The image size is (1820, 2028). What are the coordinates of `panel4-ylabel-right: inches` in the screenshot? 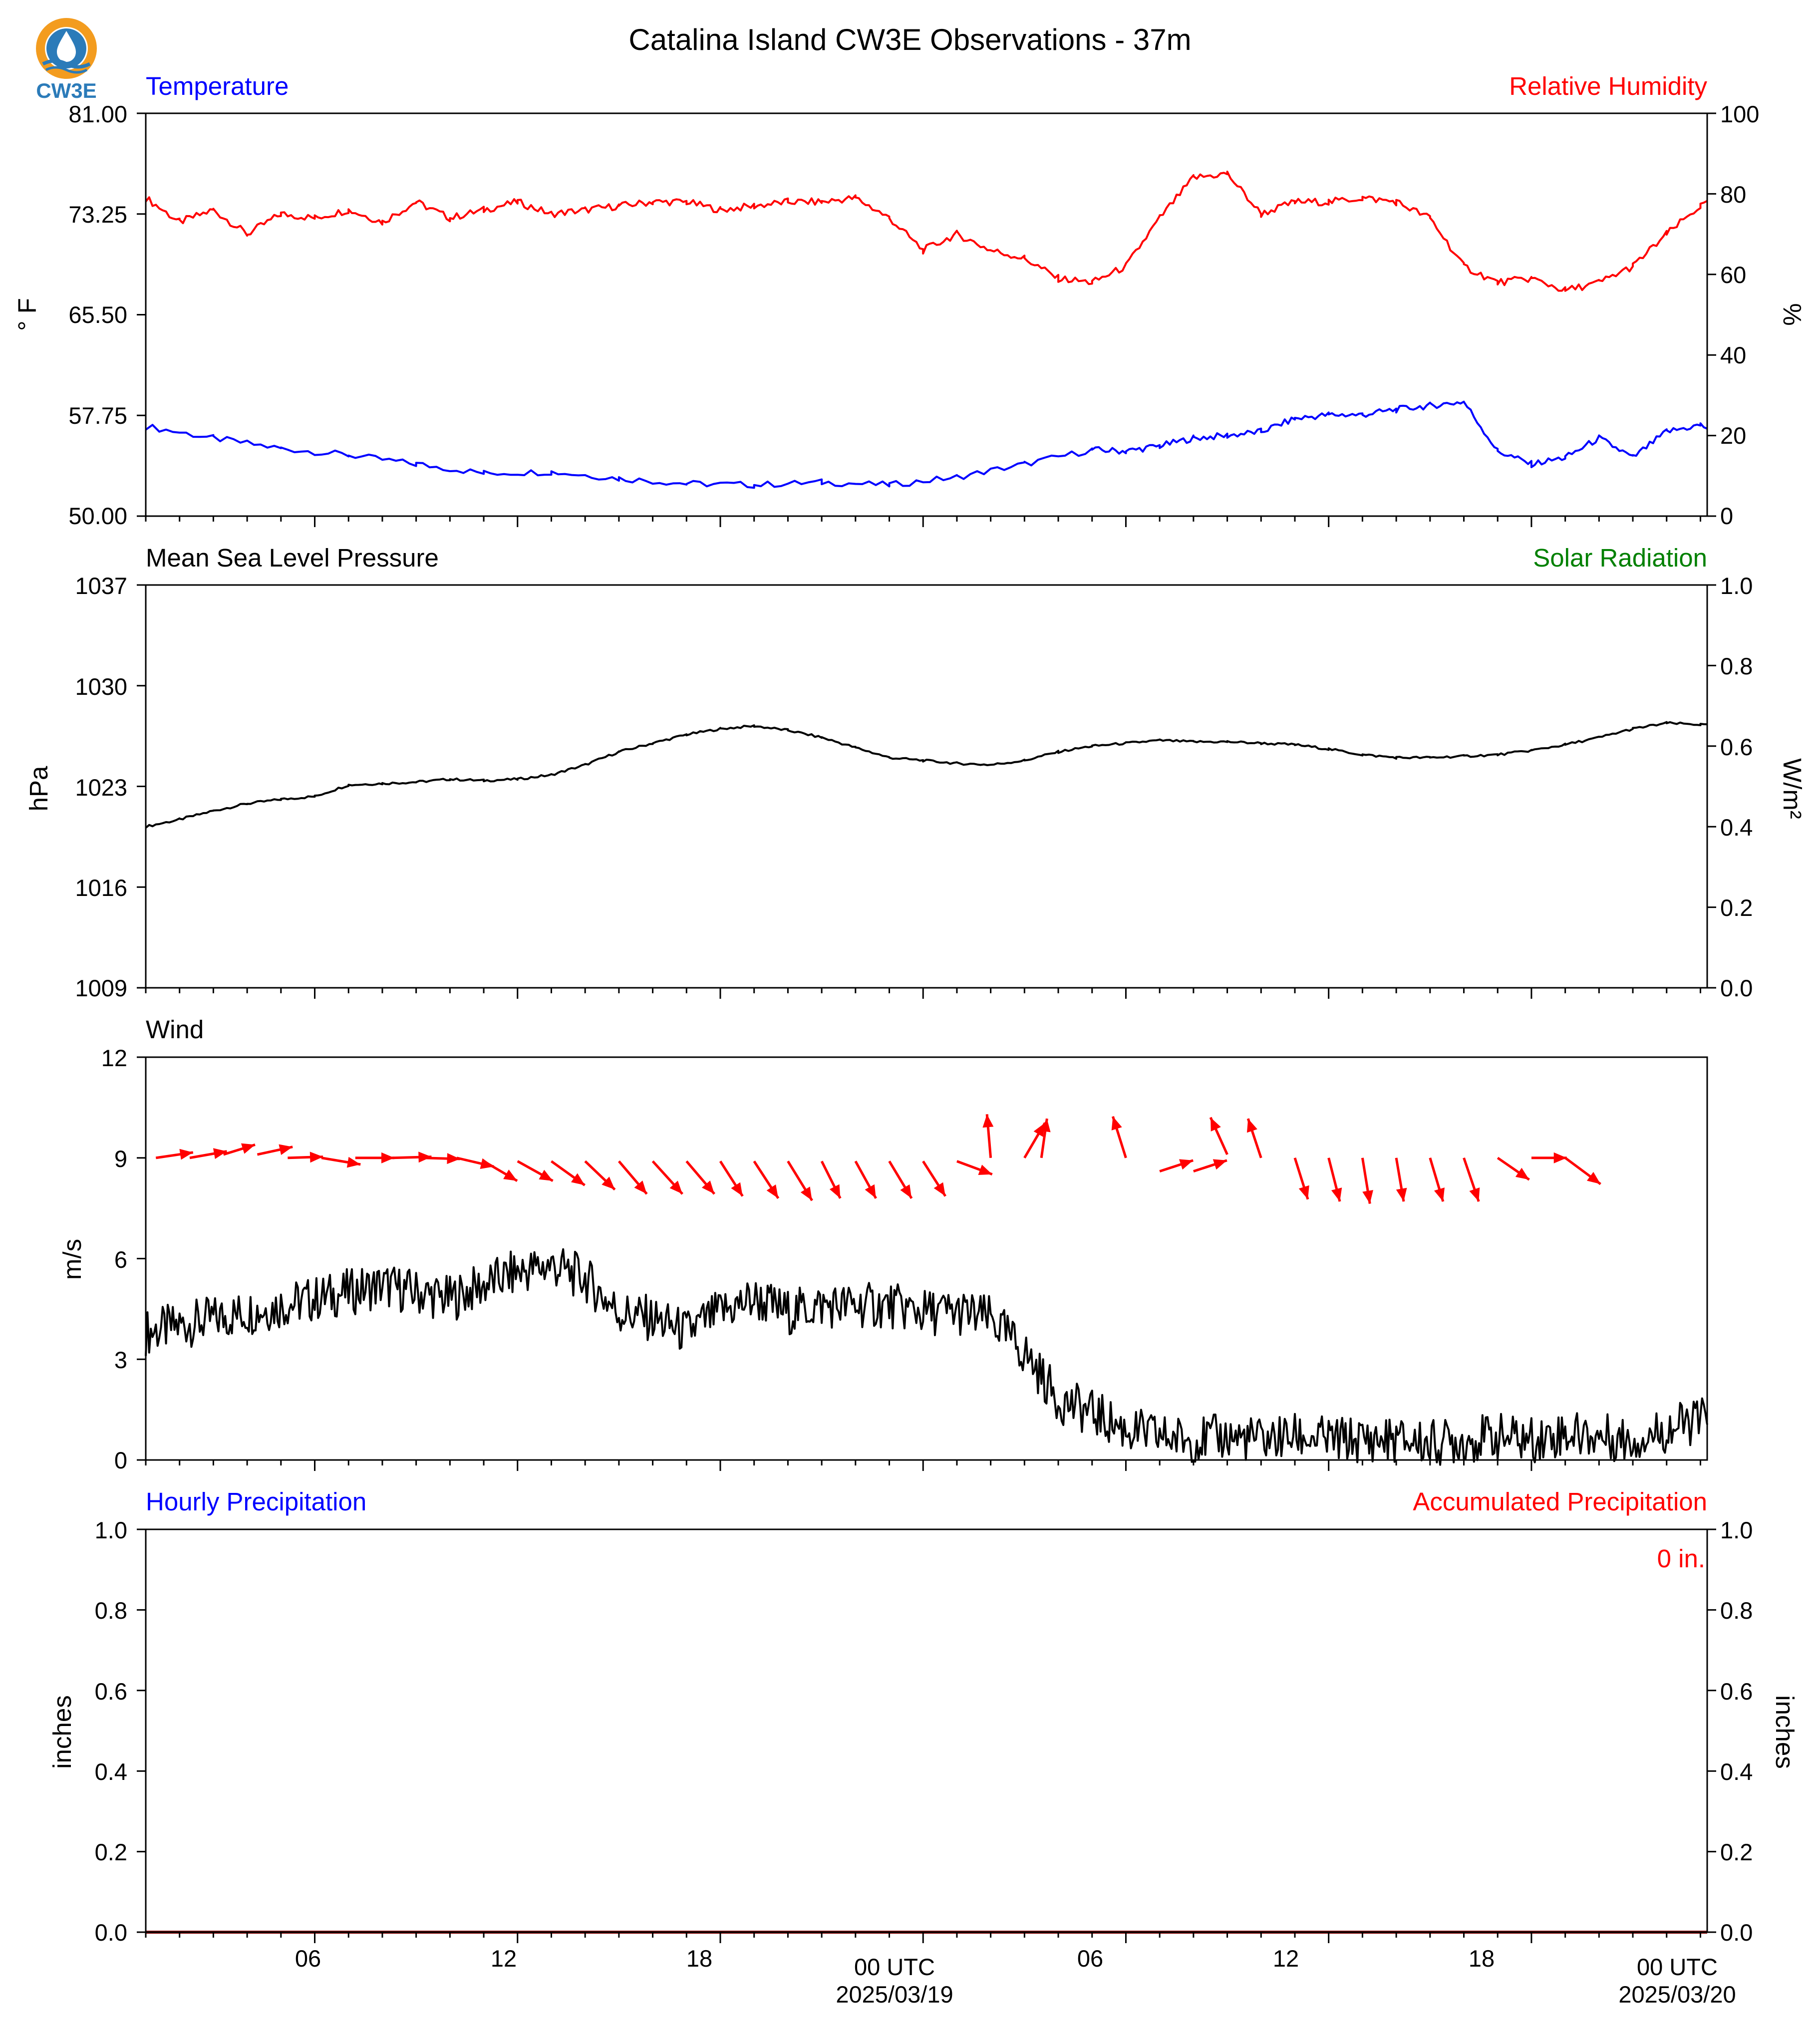 It's located at (1785, 1731).